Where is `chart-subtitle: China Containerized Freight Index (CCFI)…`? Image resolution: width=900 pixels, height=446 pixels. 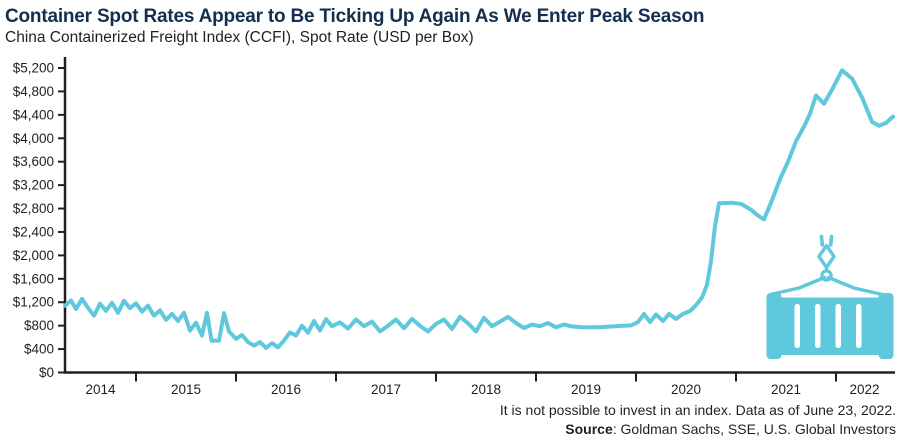 chart-subtitle: China Containerized Freight Index (CCFI)… is located at coordinates (239, 37).